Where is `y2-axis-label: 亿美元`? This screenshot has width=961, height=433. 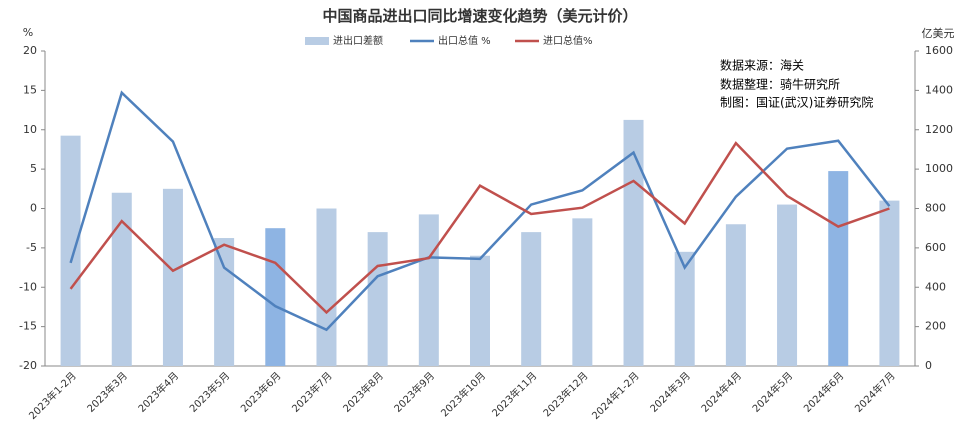
y2-axis-label: 亿美元 is located at coordinates (938, 33).